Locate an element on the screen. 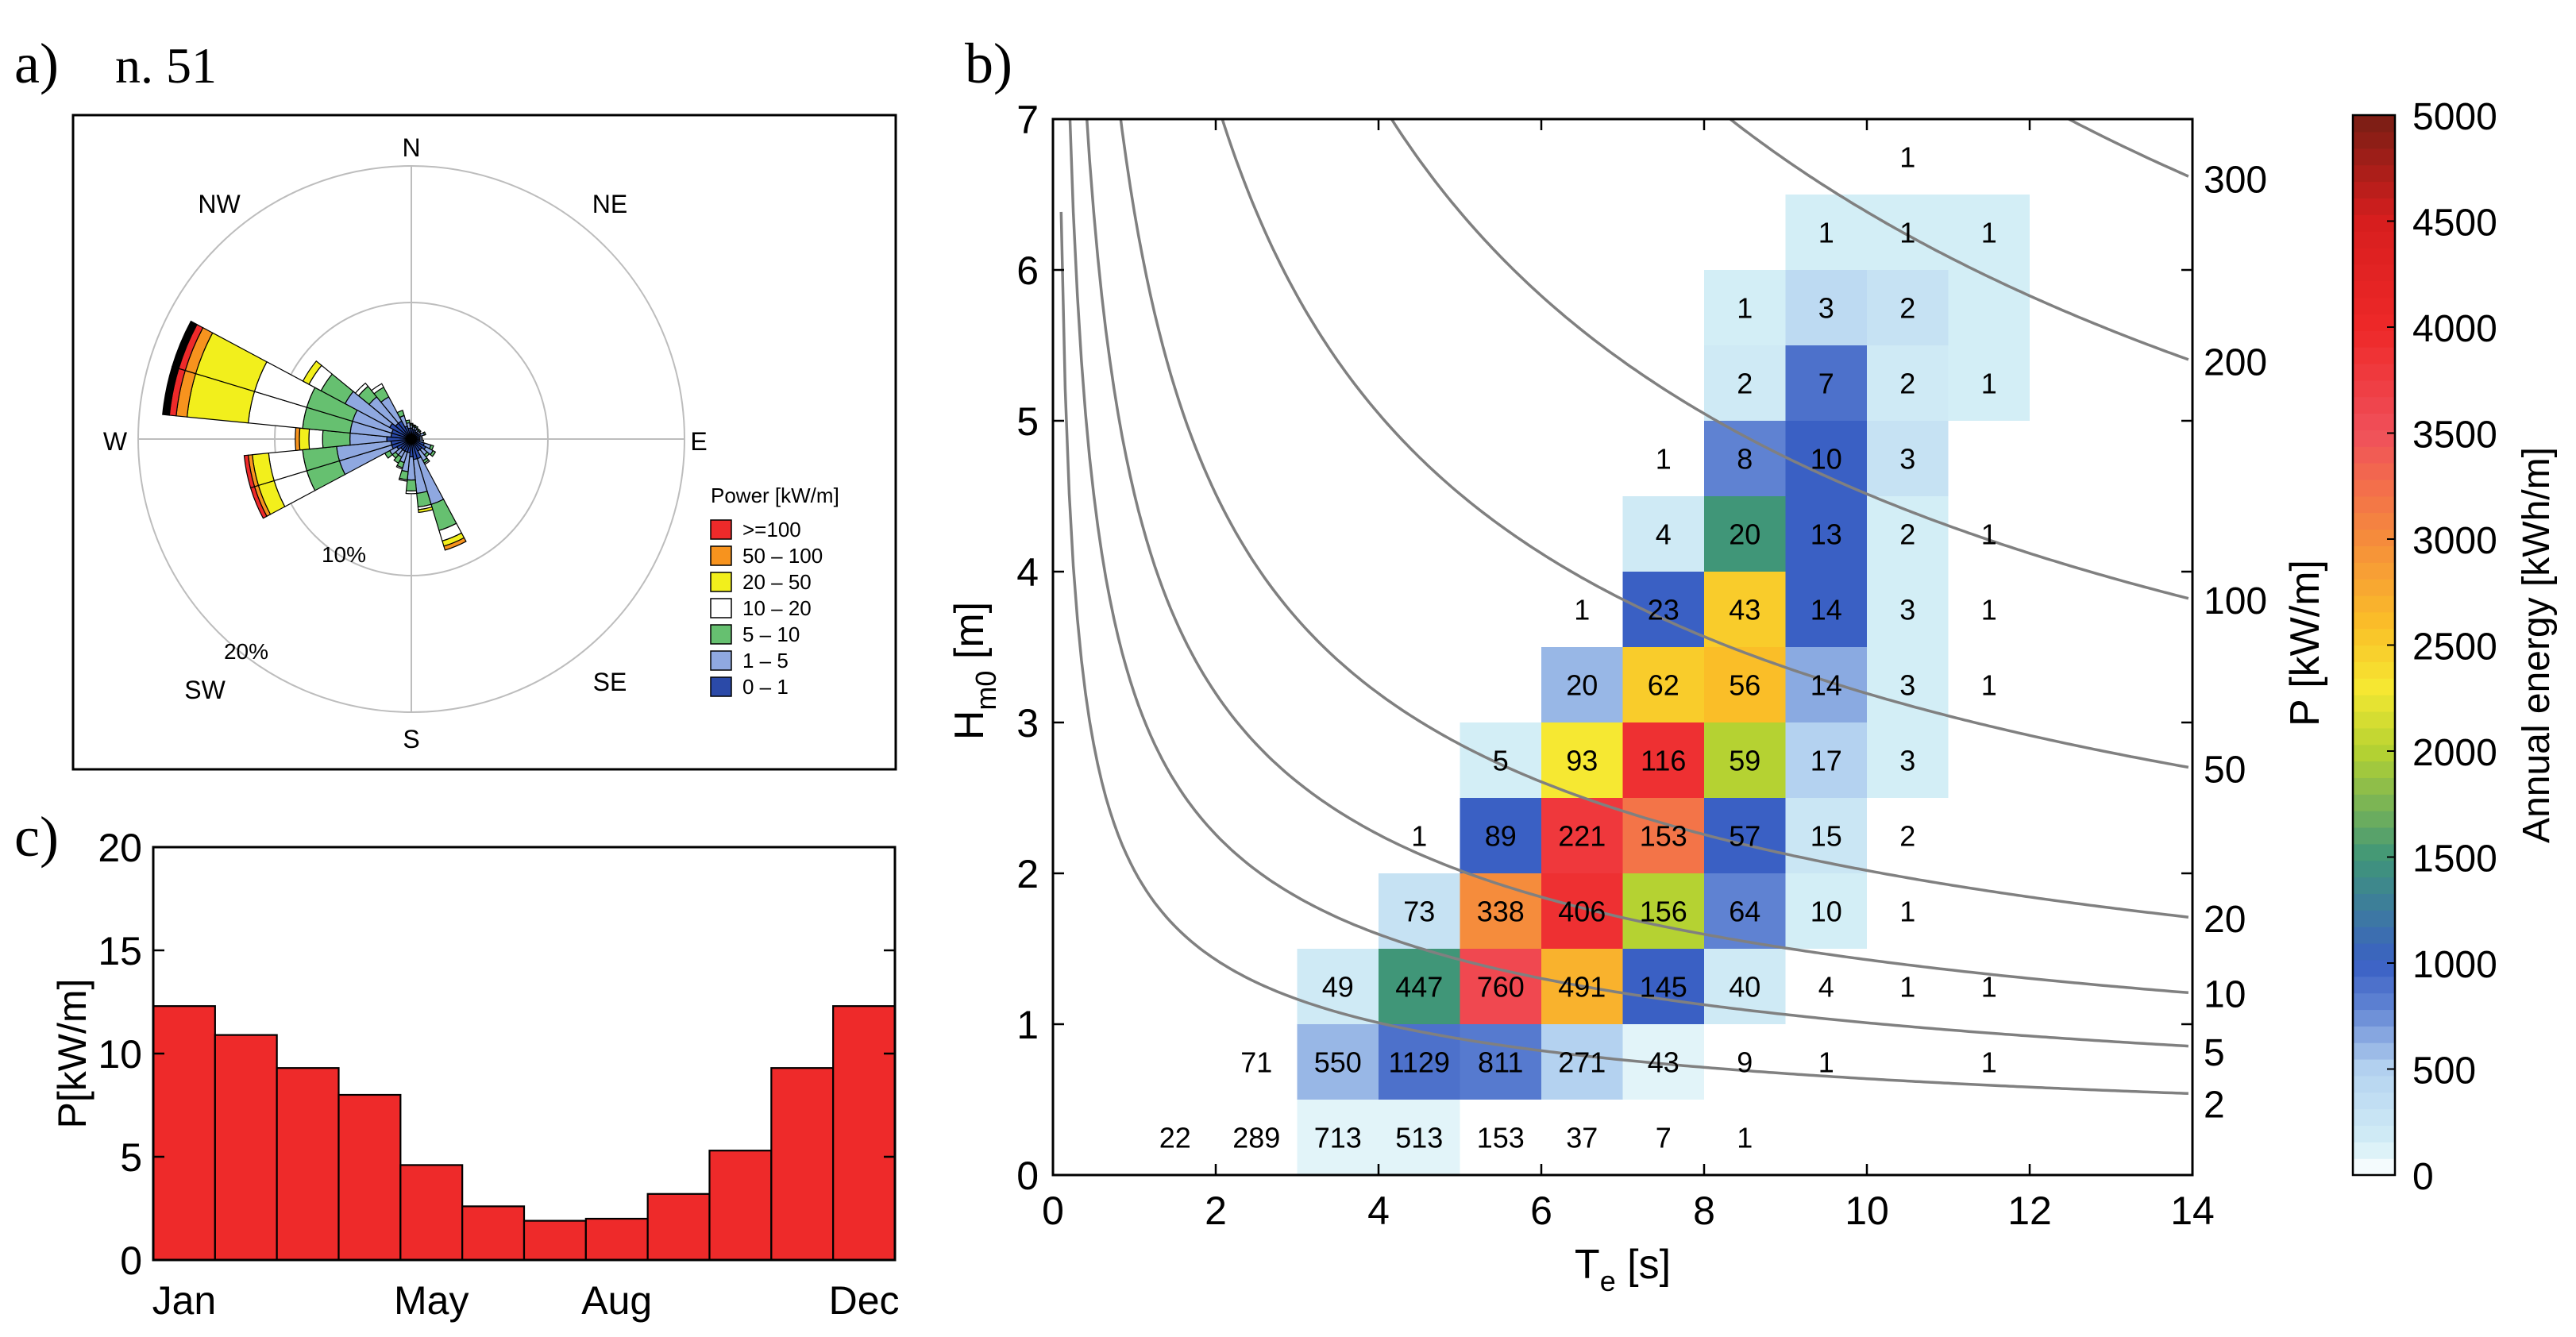 This screenshot has width=2576, height=1337. heat-count-3: 513 is located at coordinates (1419, 1138).